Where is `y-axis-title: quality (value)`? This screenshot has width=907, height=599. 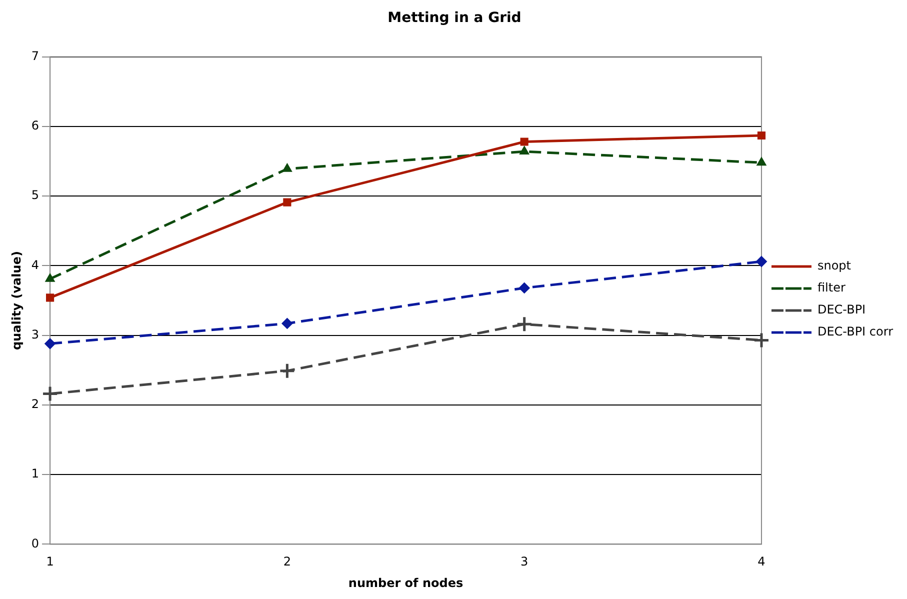 y-axis-title: quality (value) is located at coordinates (16, 300).